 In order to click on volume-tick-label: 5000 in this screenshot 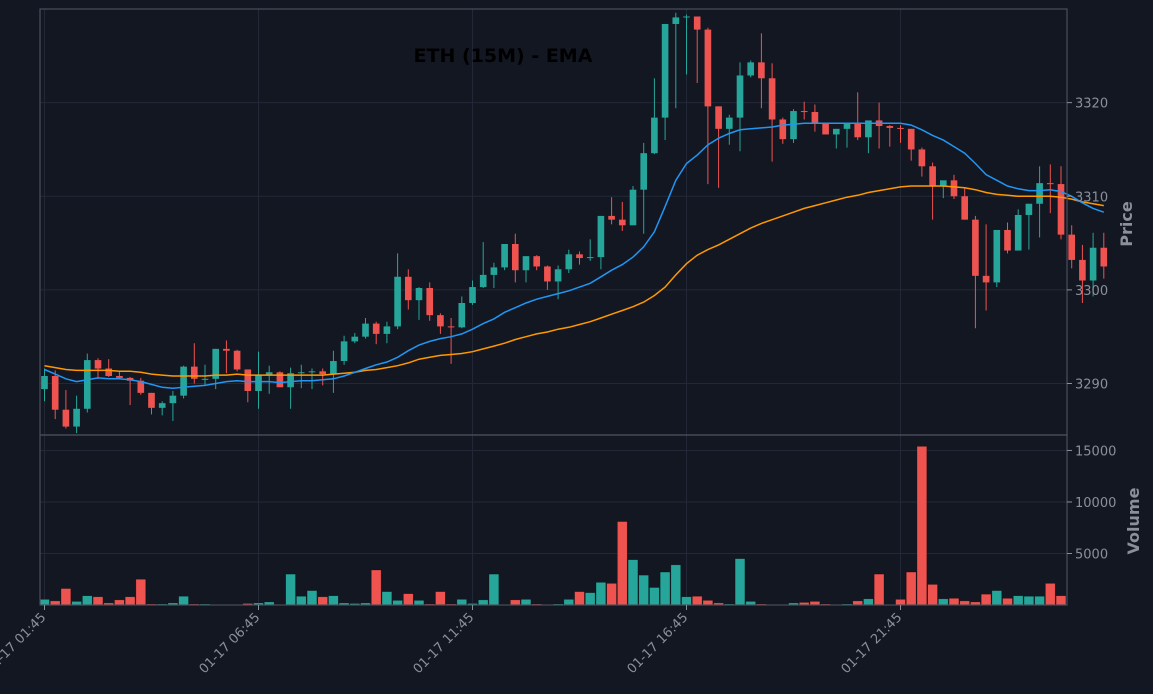, I will do `click(1091, 554)`.